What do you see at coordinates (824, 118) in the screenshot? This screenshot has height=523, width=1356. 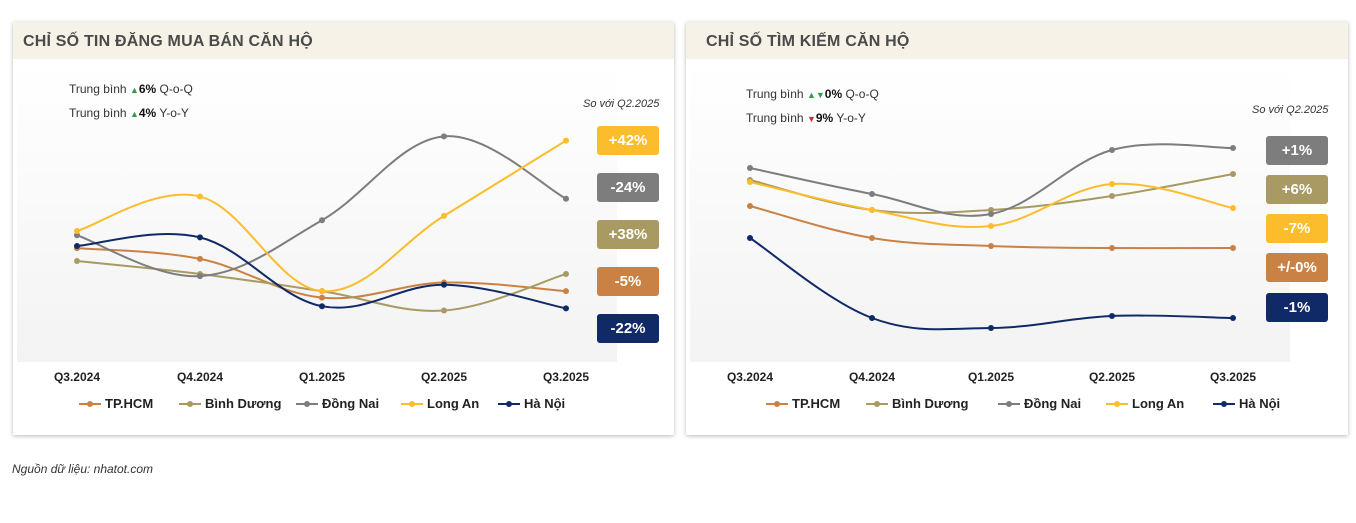 I see `avg-yoy-value: 9%` at bounding box center [824, 118].